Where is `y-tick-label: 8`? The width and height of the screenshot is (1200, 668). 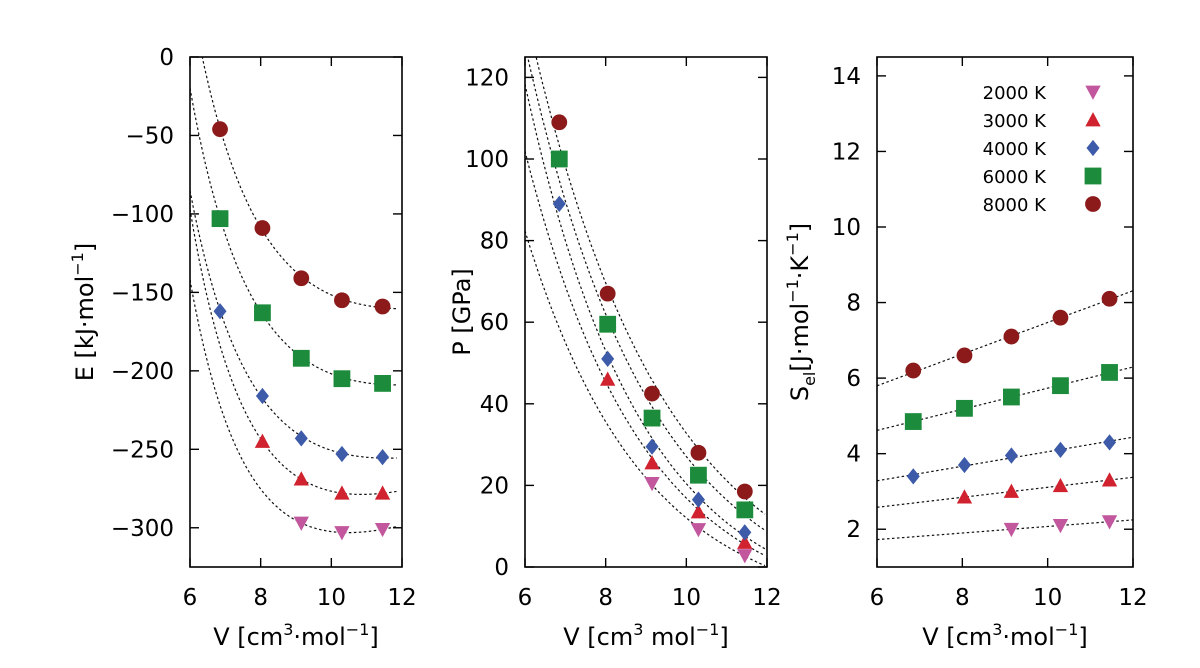 y-tick-label: 8 is located at coordinates (853, 304).